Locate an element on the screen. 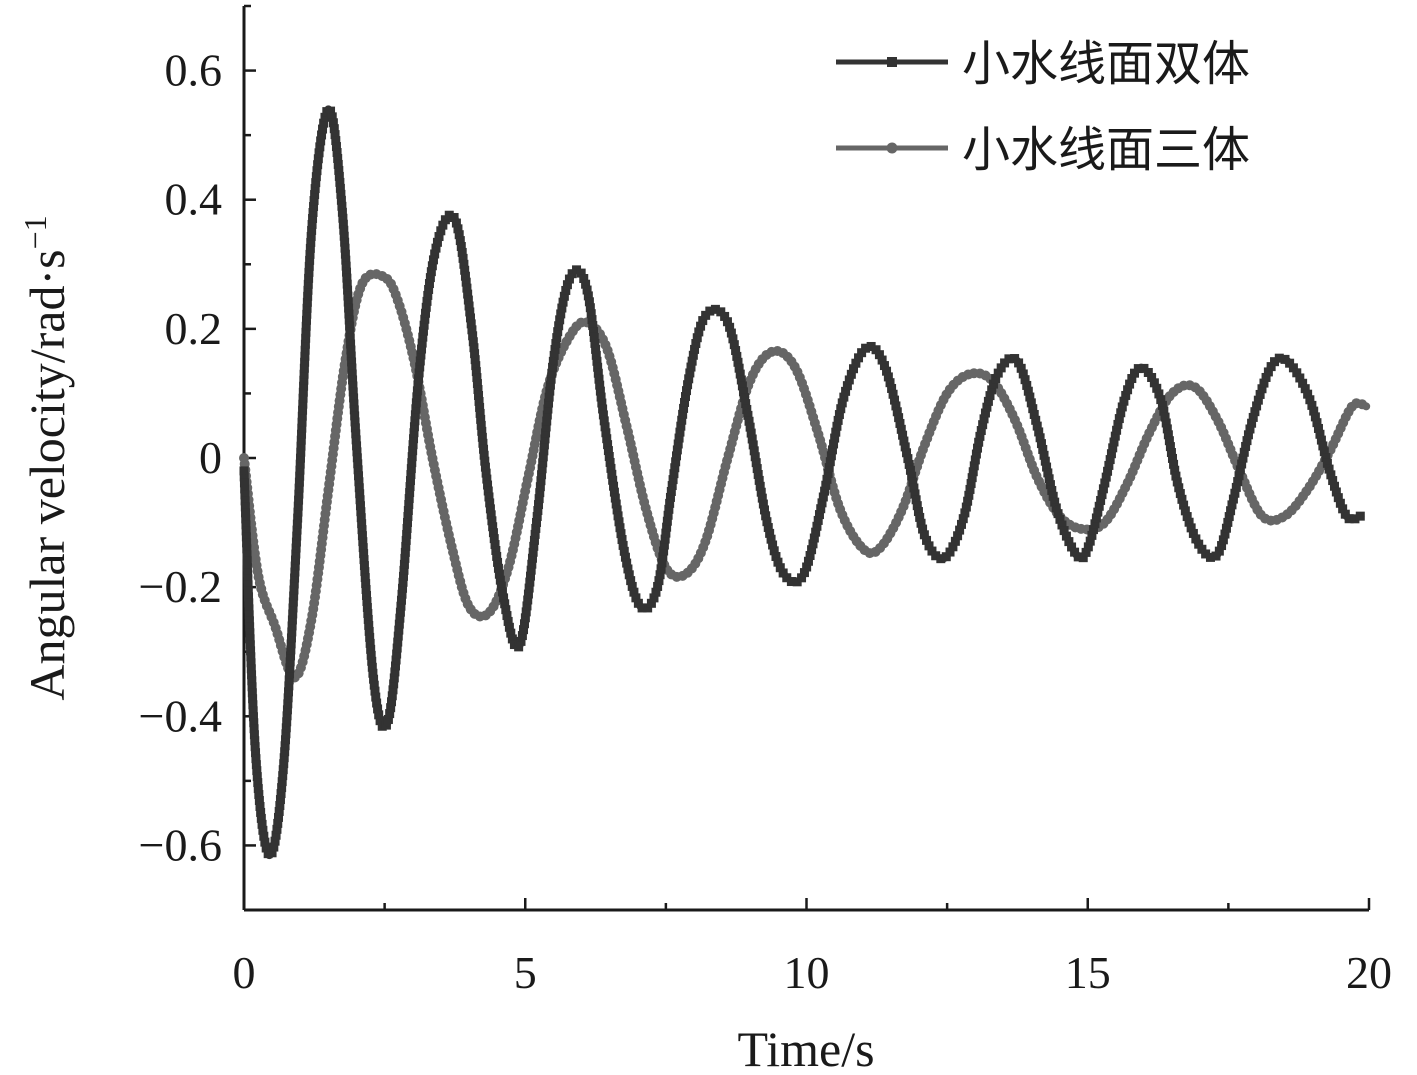  y-tick-label: 0.4 is located at coordinates (194, 199).